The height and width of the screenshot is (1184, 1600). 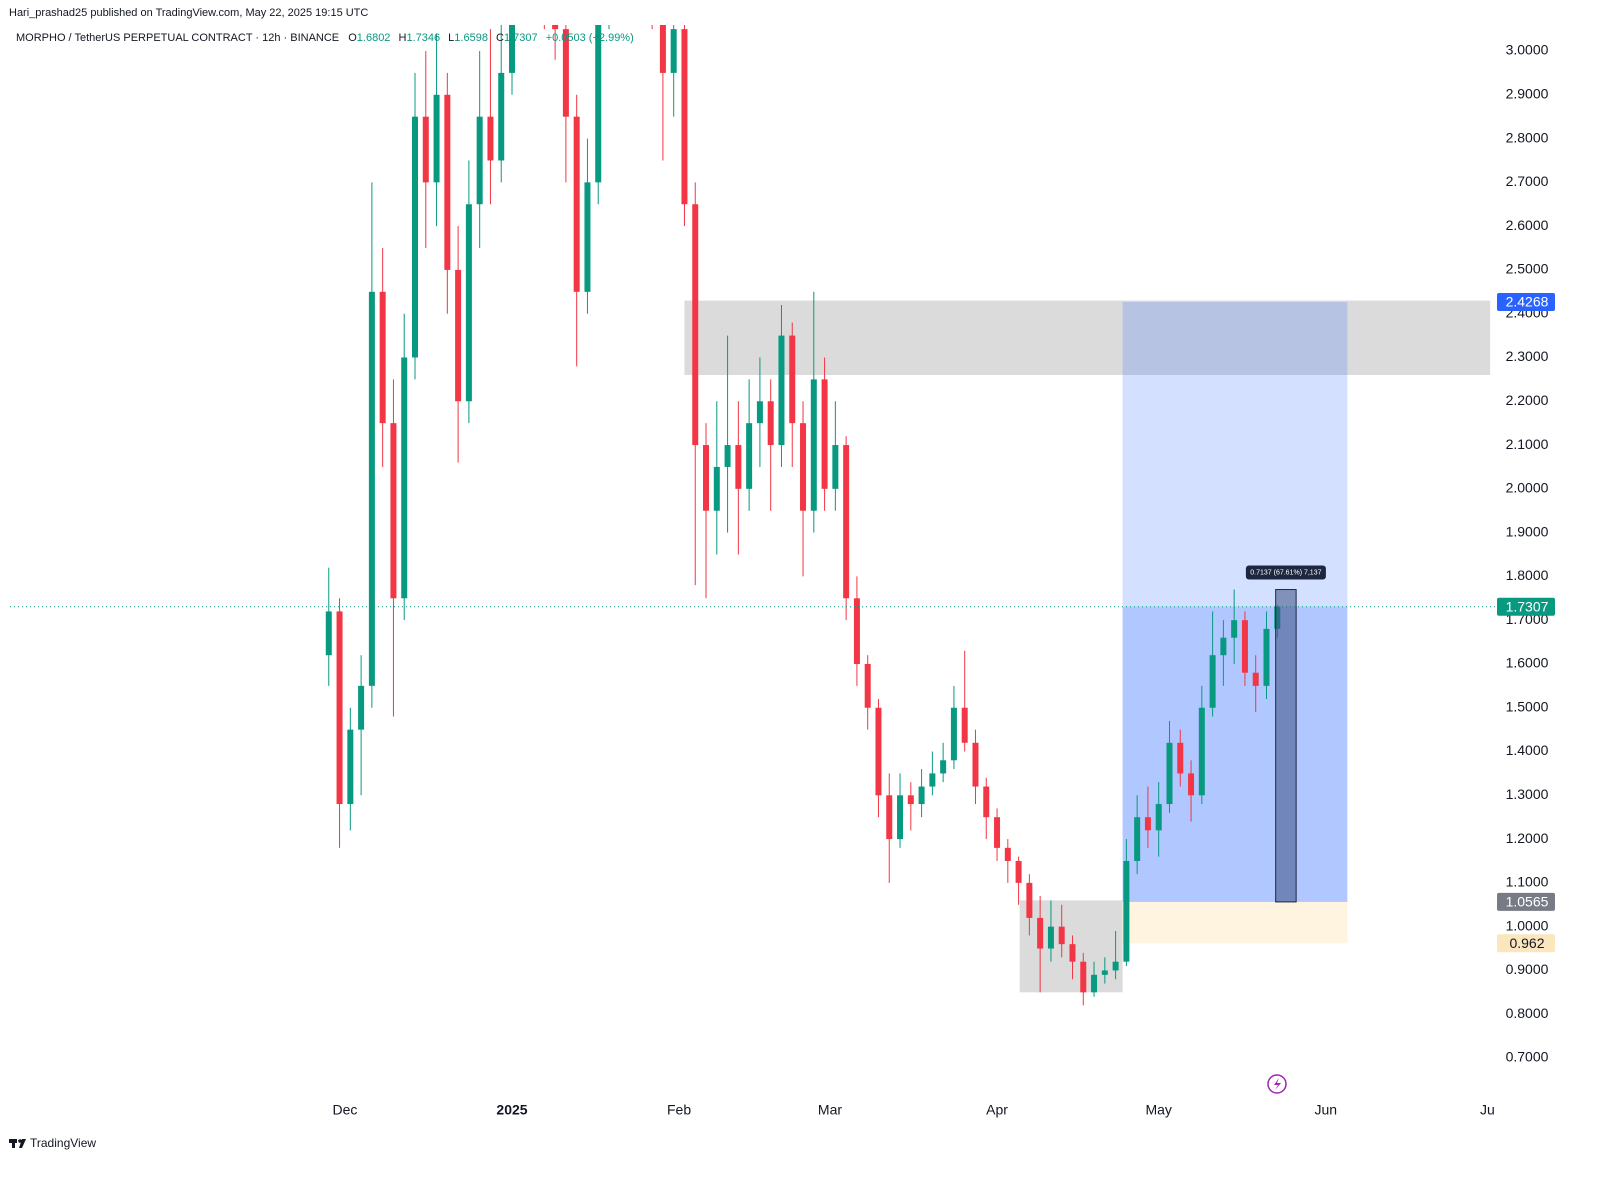 I want to click on y-tick-label: 0.9000, so click(x=1527, y=969).